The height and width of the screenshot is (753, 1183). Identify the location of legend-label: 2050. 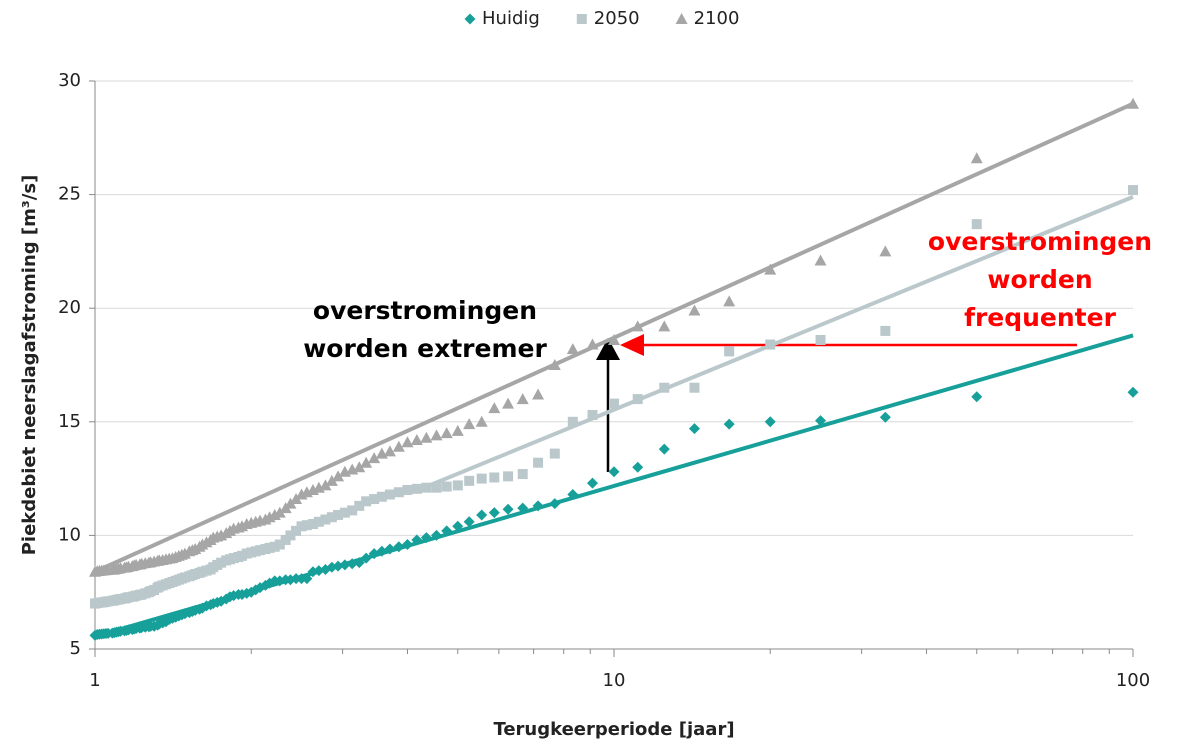
(617, 18).